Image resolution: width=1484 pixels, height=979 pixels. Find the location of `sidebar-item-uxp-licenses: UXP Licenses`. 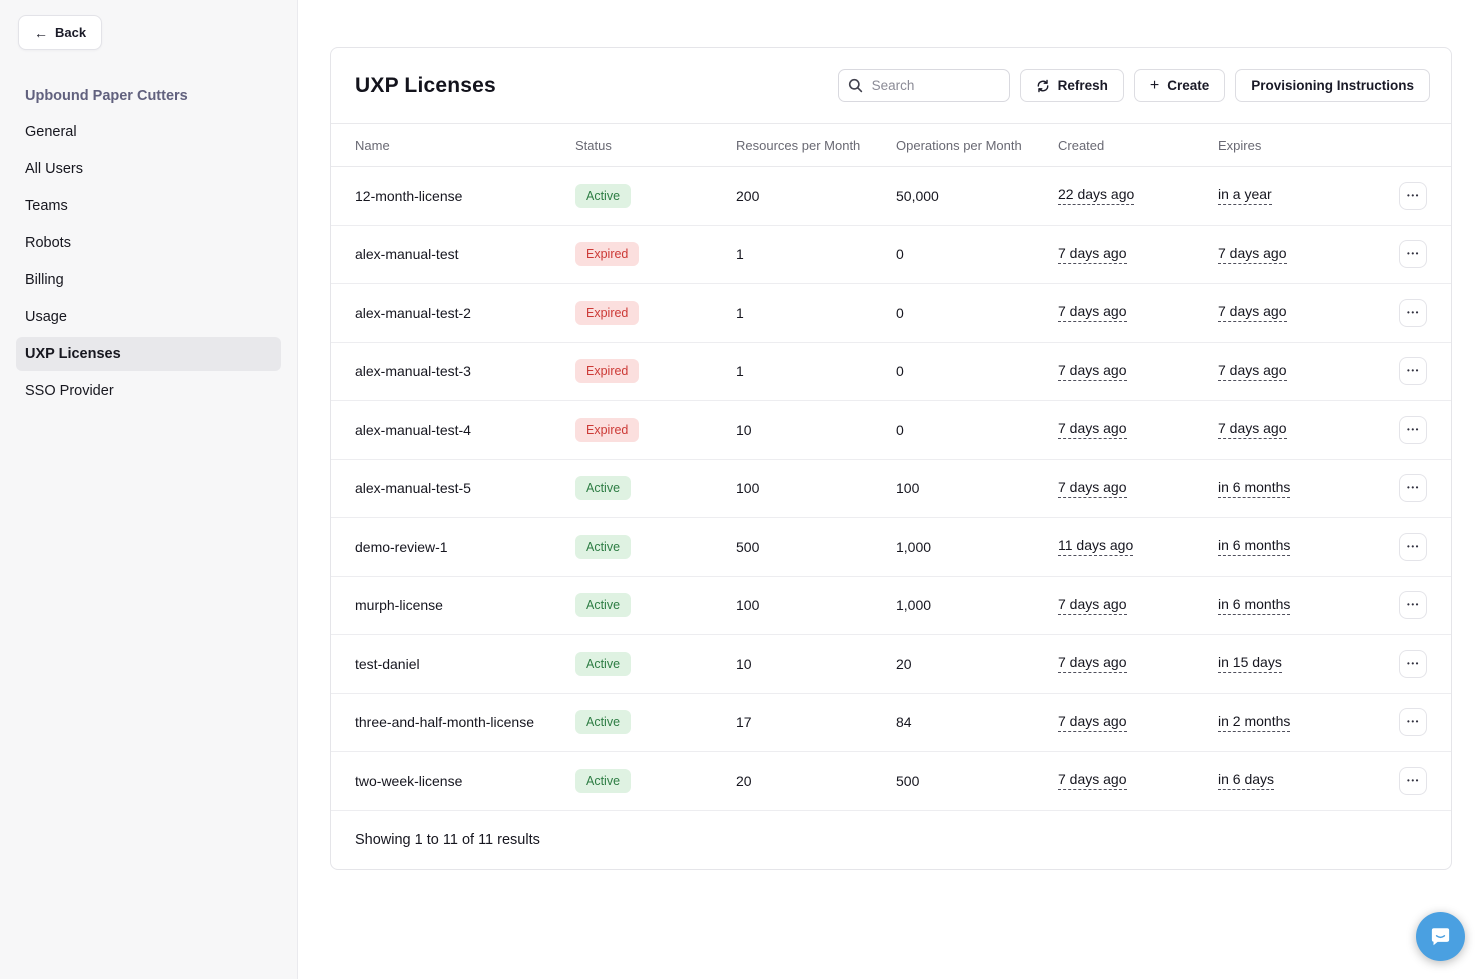

sidebar-item-uxp-licenses: UXP Licenses is located at coordinates (148, 354).